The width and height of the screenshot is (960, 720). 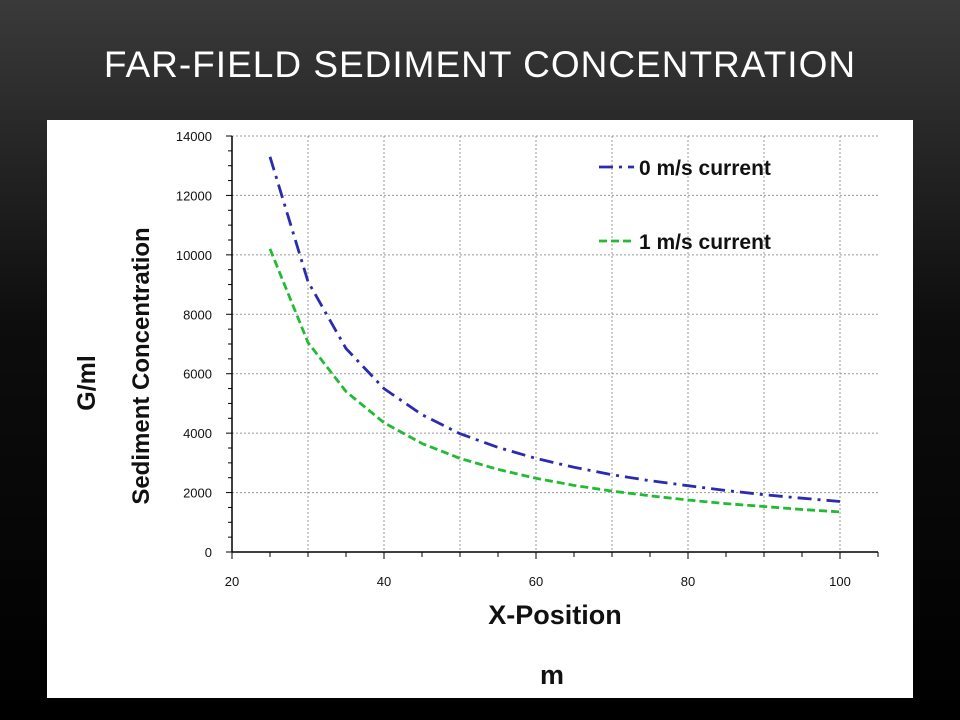 What do you see at coordinates (552, 675) in the screenshot?
I see `x-axis-unit: m` at bounding box center [552, 675].